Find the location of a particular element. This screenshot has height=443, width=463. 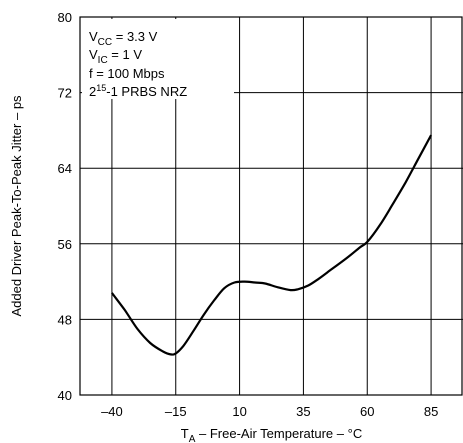

y-tick-label: 40 is located at coordinates (65, 395).